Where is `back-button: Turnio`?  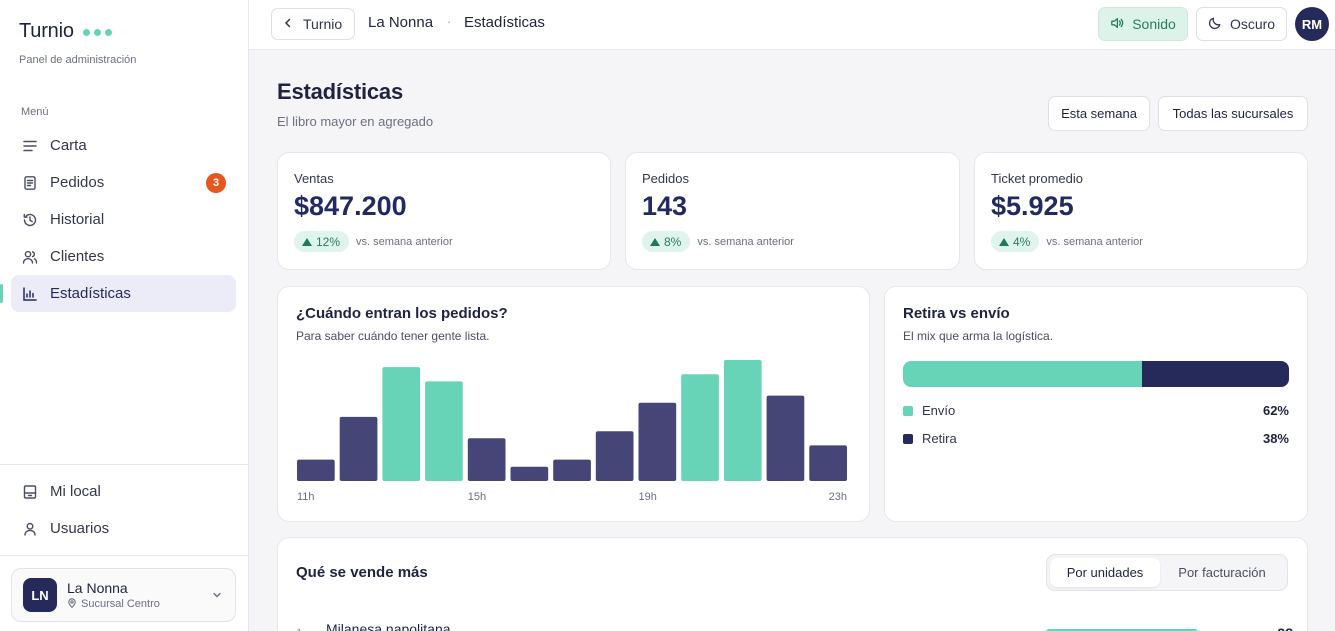
back-button: Turnio is located at coordinates (313, 24).